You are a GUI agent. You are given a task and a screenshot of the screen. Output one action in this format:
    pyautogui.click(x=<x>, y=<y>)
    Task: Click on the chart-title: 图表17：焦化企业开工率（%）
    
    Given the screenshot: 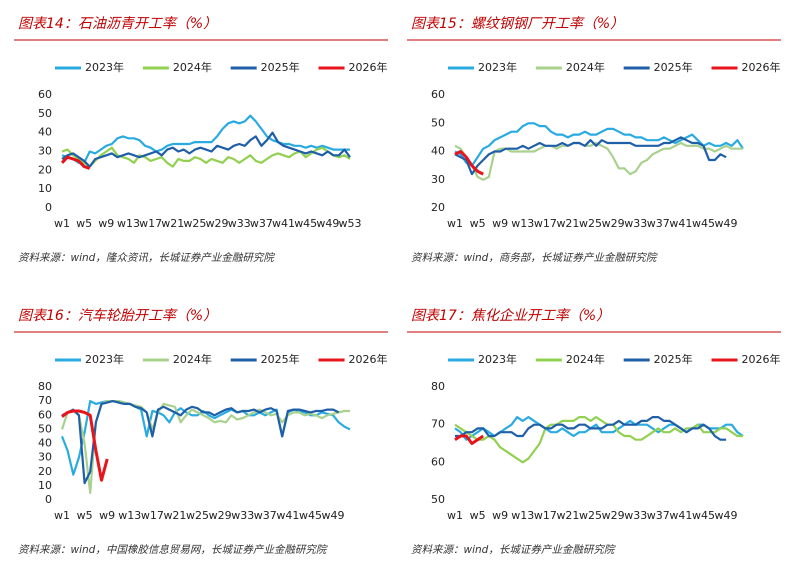 What is the action you would take?
    pyautogui.click(x=510, y=316)
    